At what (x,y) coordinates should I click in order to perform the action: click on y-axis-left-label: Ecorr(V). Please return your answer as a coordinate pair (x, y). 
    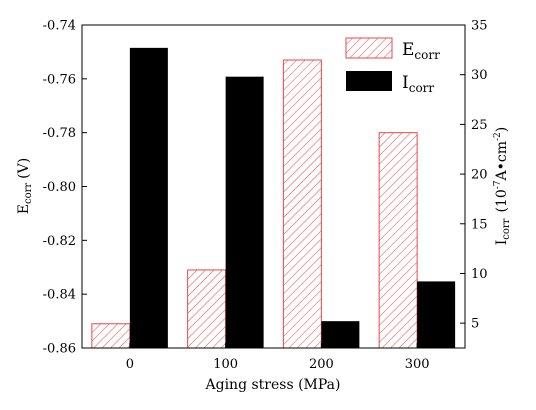
    Looking at the image, I should click on (25, 186).